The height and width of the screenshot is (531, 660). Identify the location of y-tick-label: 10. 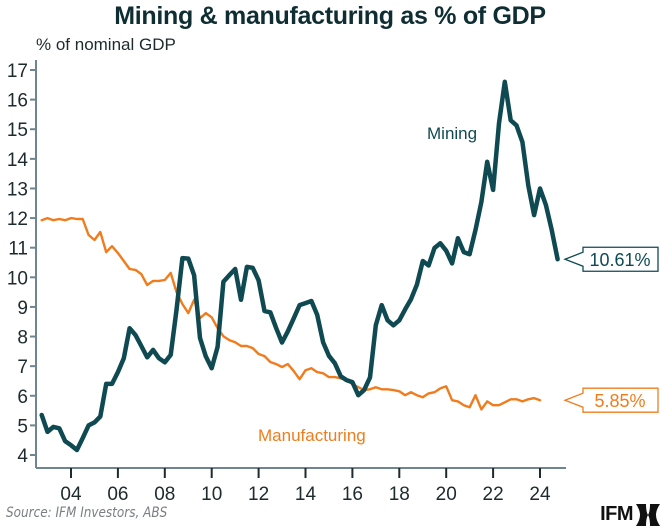
(17, 278).